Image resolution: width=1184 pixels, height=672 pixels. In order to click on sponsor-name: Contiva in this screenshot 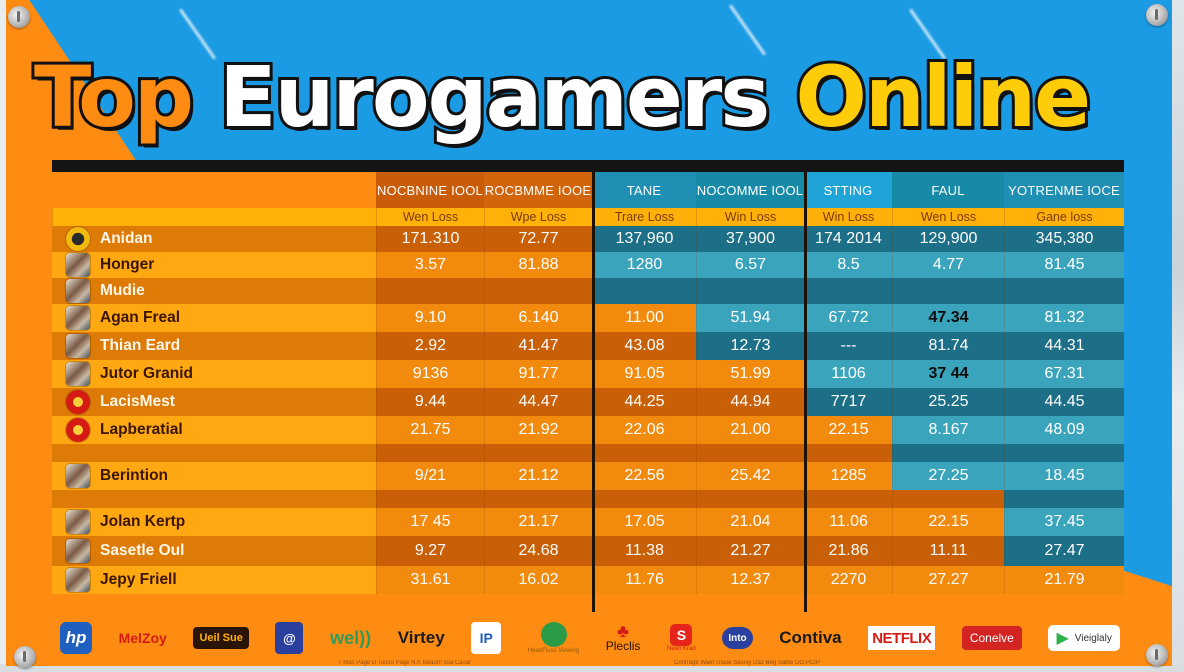, I will do `click(810, 637)`.